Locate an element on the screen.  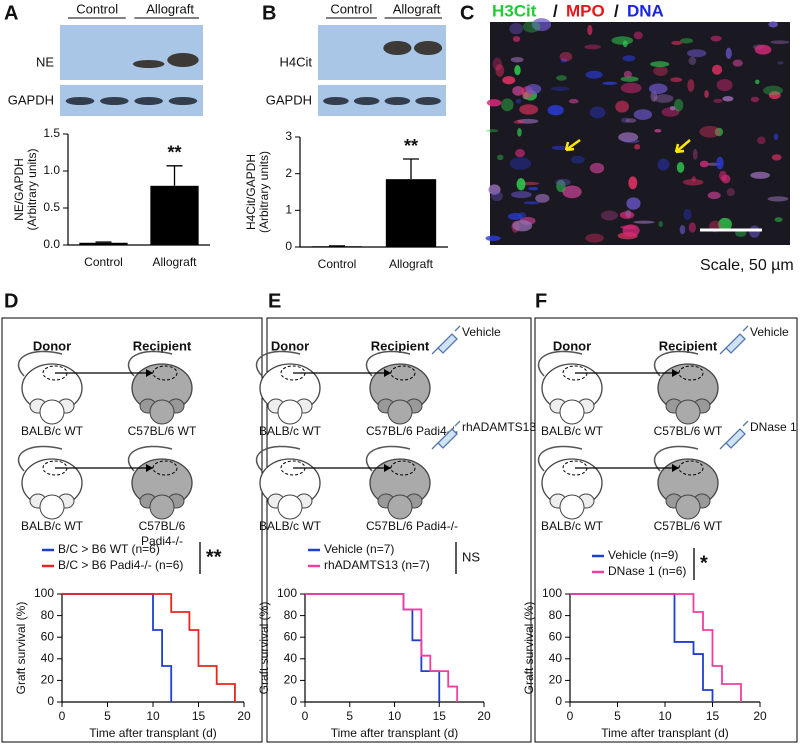
panel-label: A is located at coordinates (11, 13).